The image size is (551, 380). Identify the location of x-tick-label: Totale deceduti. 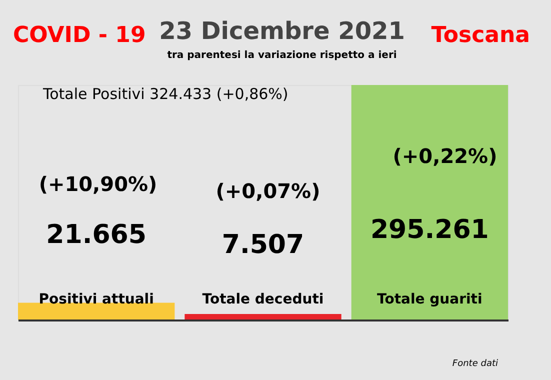
(263, 300).